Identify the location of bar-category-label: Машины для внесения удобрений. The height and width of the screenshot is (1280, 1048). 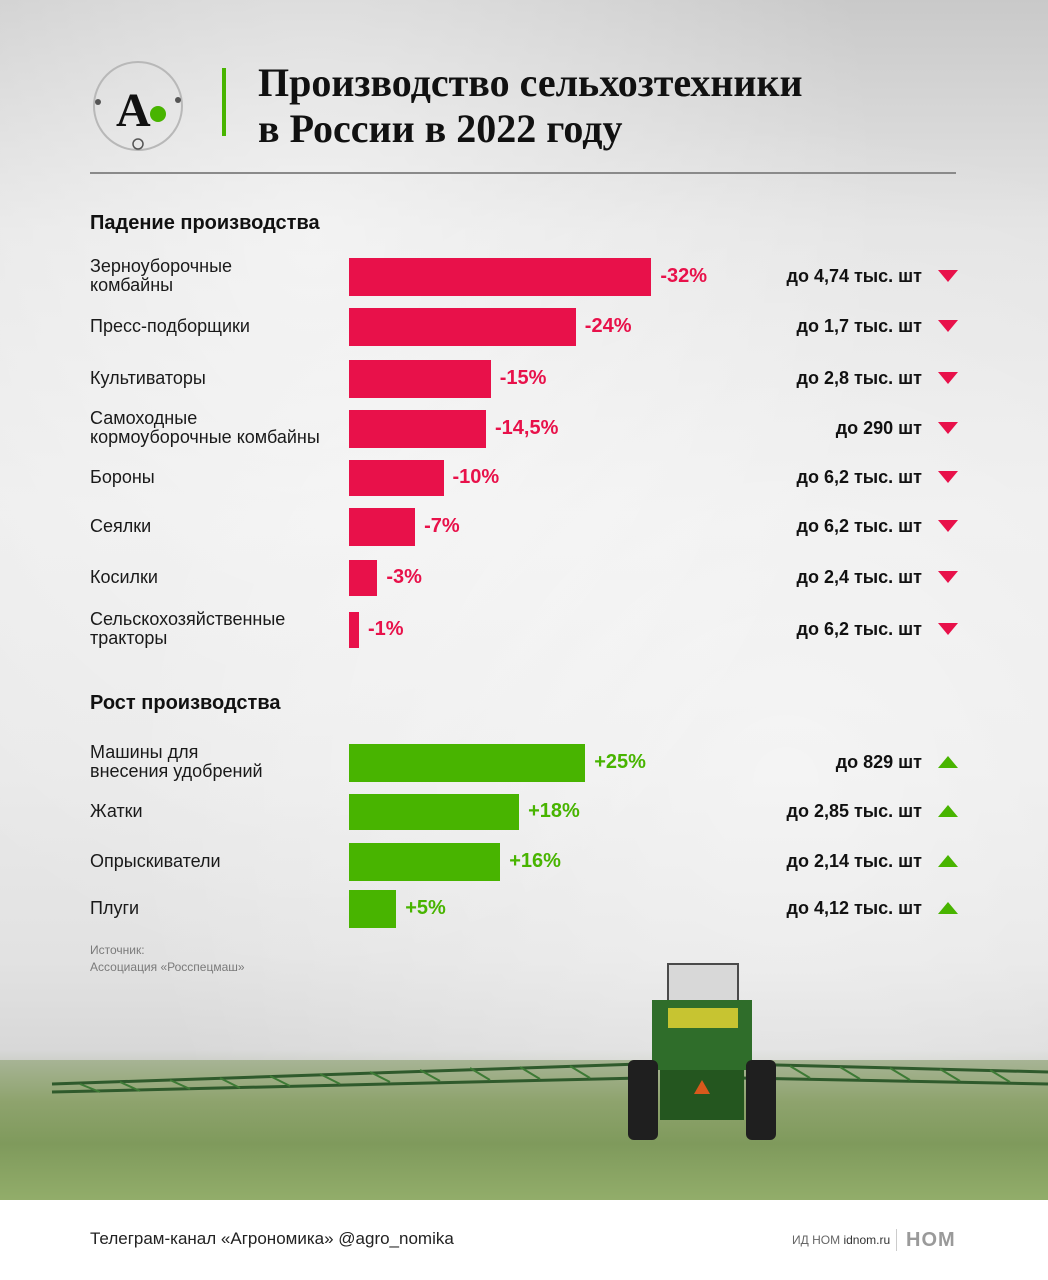
(176, 761).